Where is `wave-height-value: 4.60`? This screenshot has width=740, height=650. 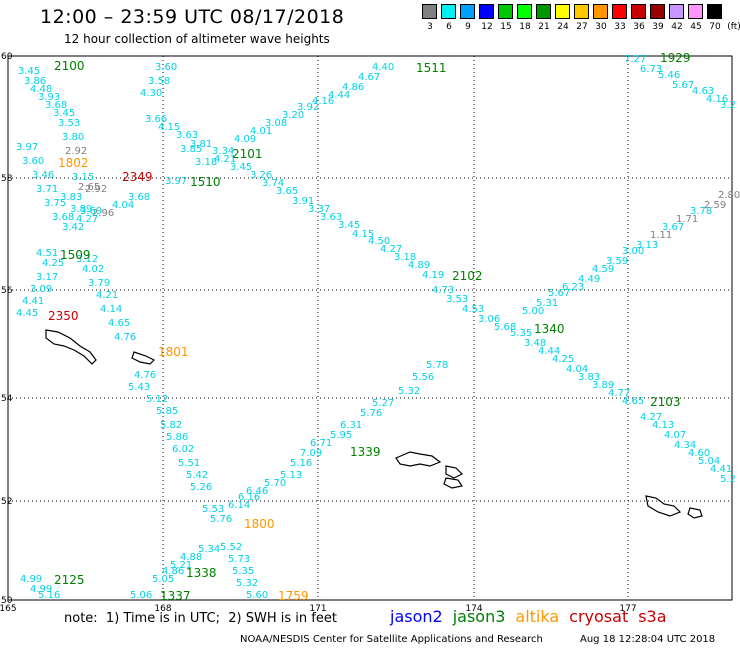 wave-height-value: 4.60 is located at coordinates (699, 453).